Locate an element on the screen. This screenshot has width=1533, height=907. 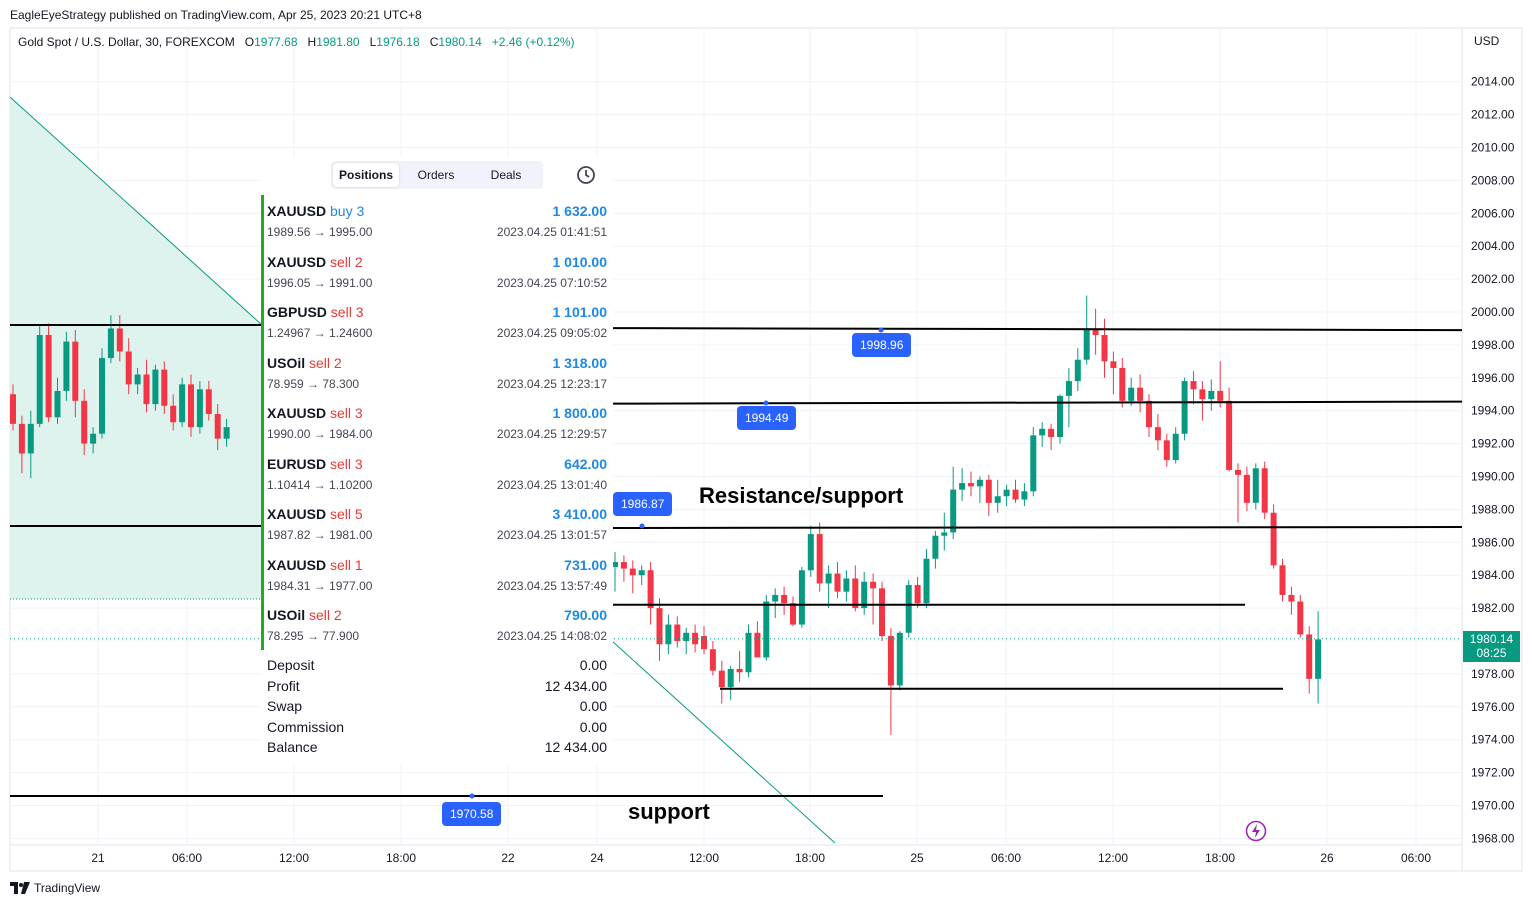
y-tick-label: 1972.00 is located at coordinates (1493, 773).